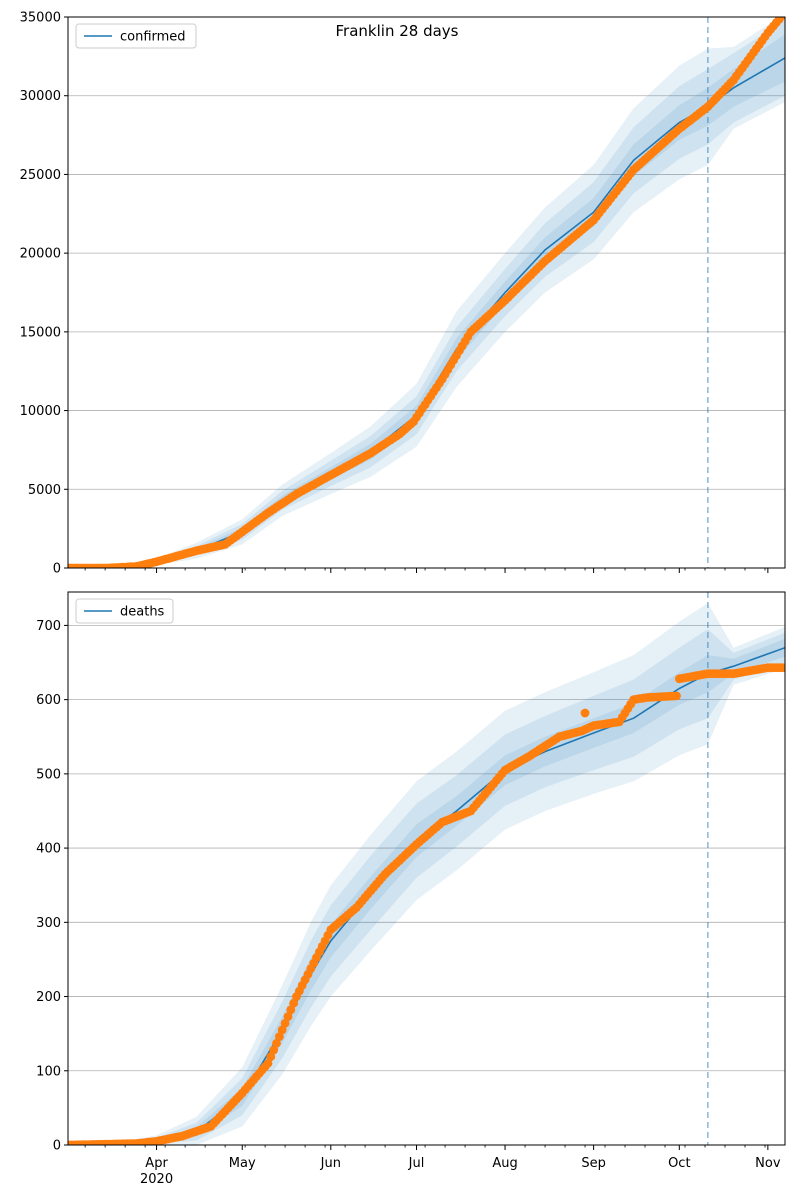  Describe the element at coordinates (40, 18) in the screenshot. I see `y-tick-label: 35000` at that location.